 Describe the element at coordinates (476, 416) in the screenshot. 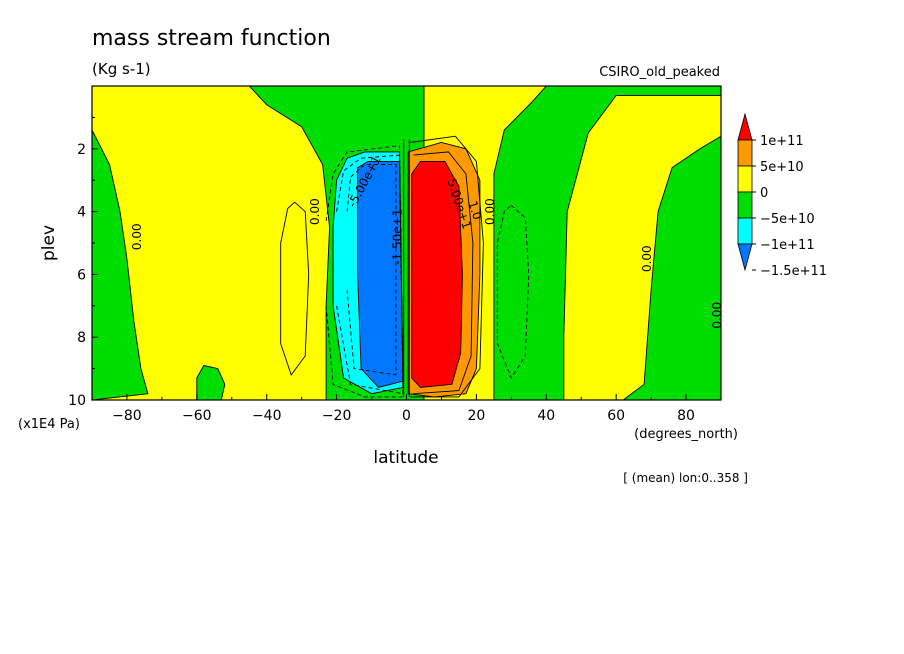

I see `x-tick-label: 20` at that location.